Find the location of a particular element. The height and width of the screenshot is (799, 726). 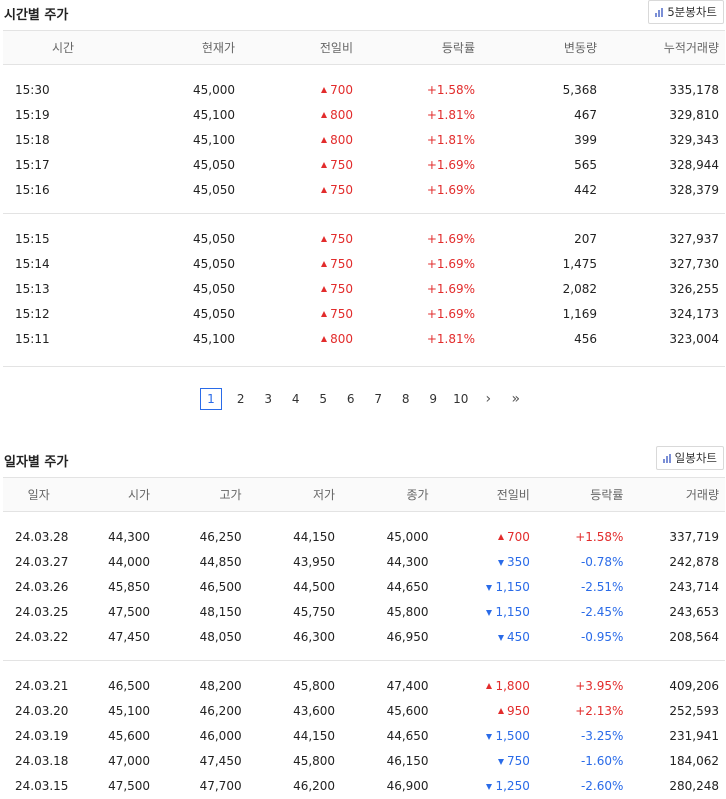

time-cell: 15:17 is located at coordinates (32, 164).